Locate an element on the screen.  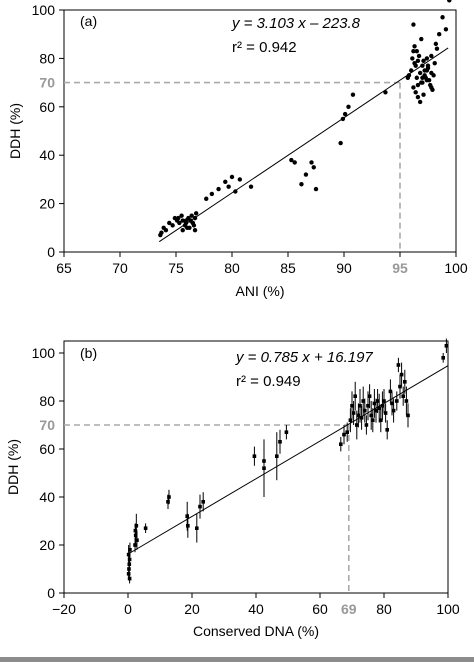
panel-a-xtick-label: 75 is located at coordinates (176, 268).